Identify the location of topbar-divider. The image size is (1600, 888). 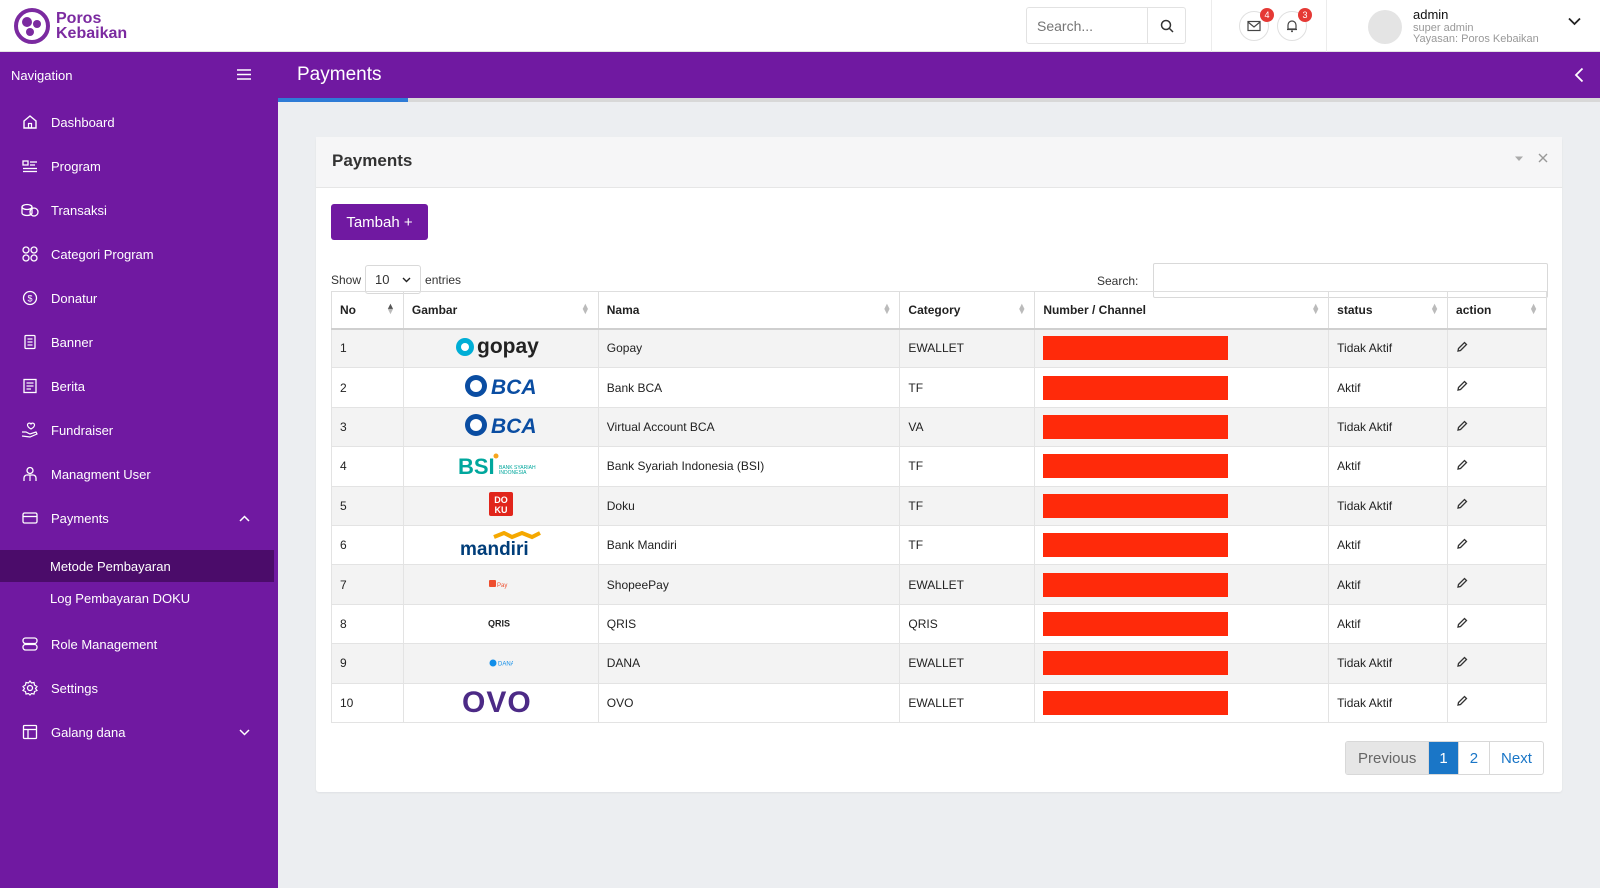
(1326, 26).